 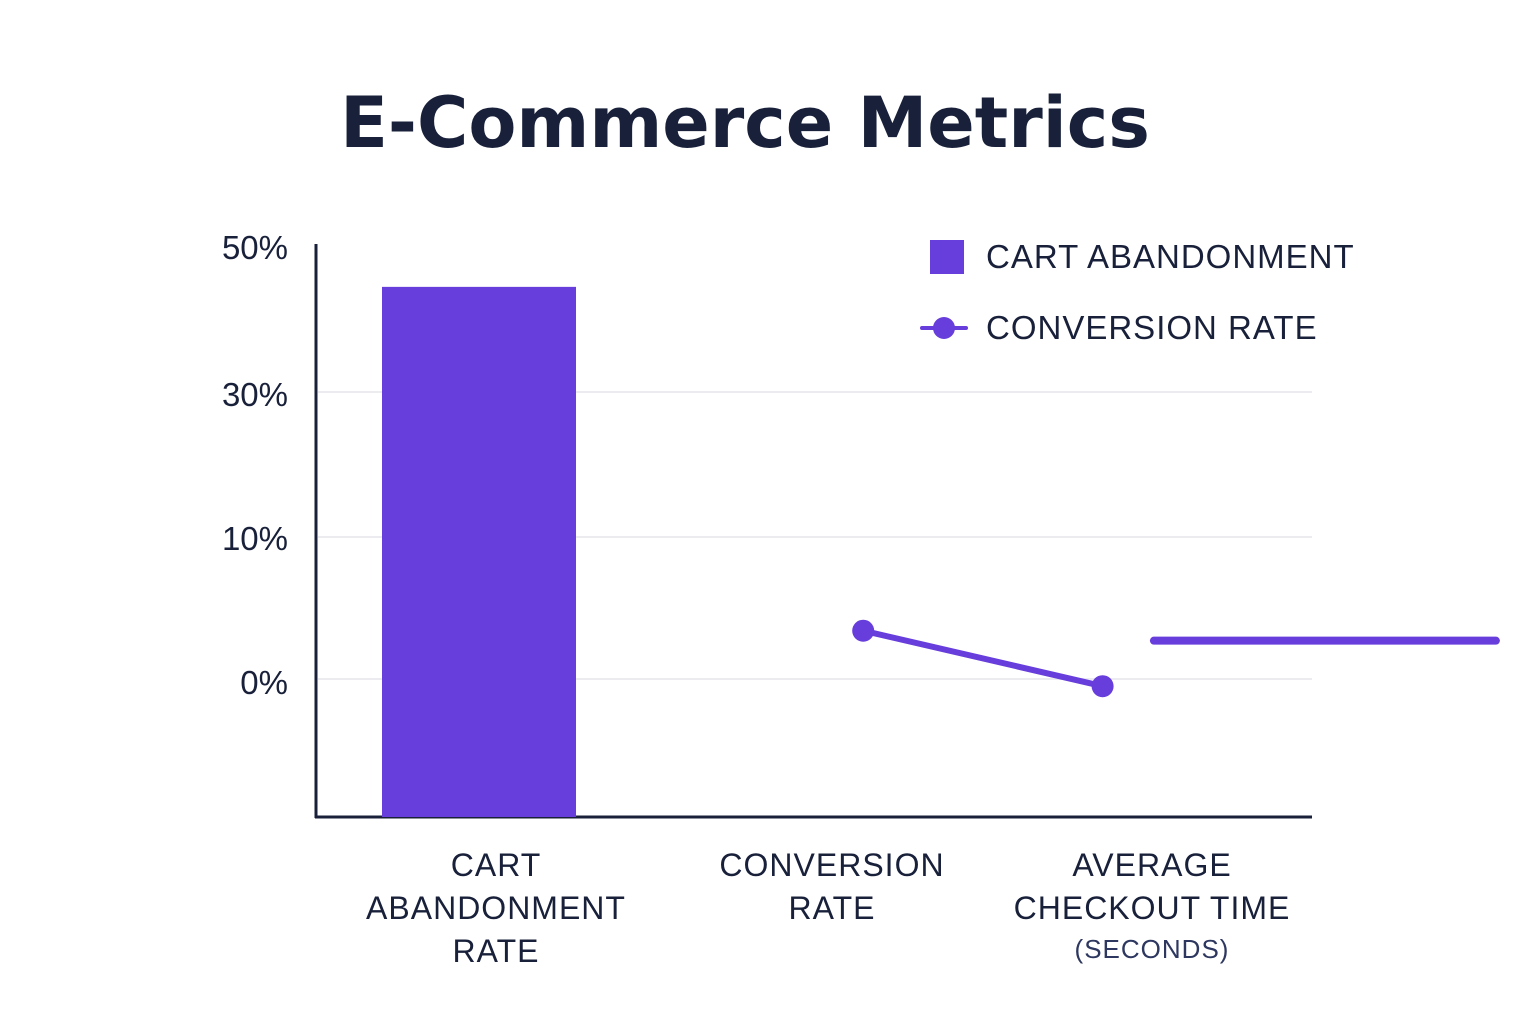 What do you see at coordinates (832, 865) in the screenshot?
I see `x-label-line: CONVERSION` at bounding box center [832, 865].